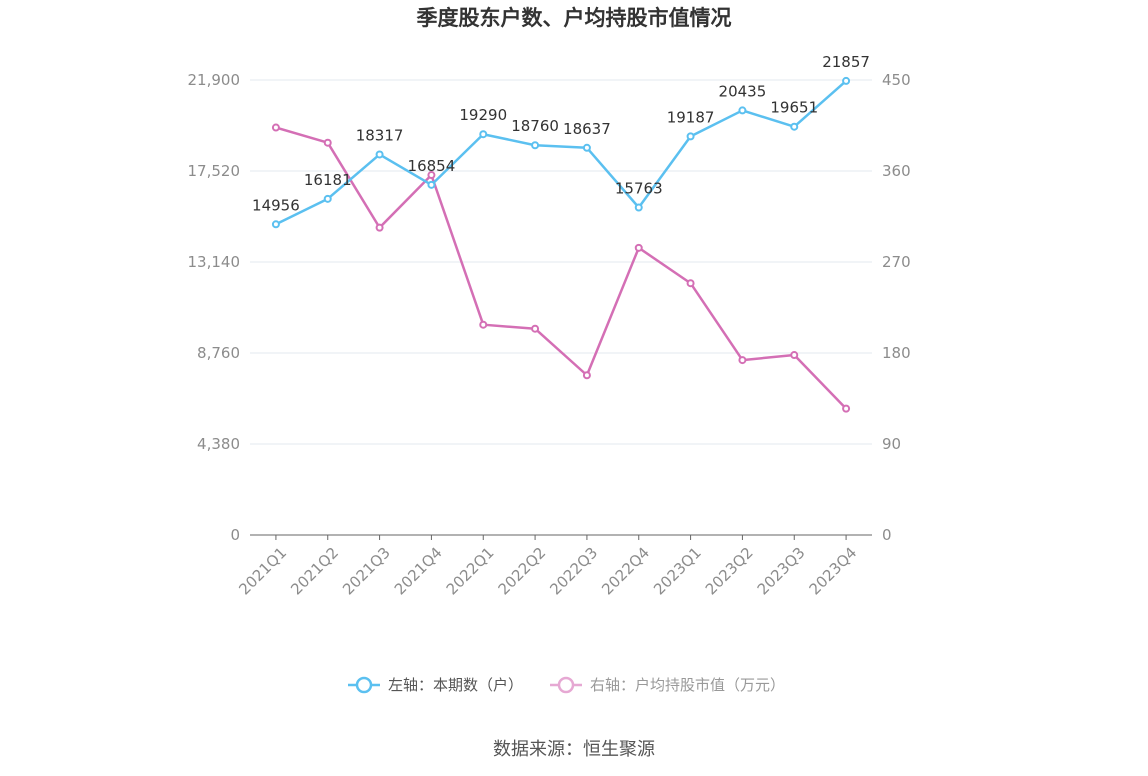  Describe the element at coordinates (833, 571) in the screenshot. I see `x-tick-label: 2023Q4` at that location.